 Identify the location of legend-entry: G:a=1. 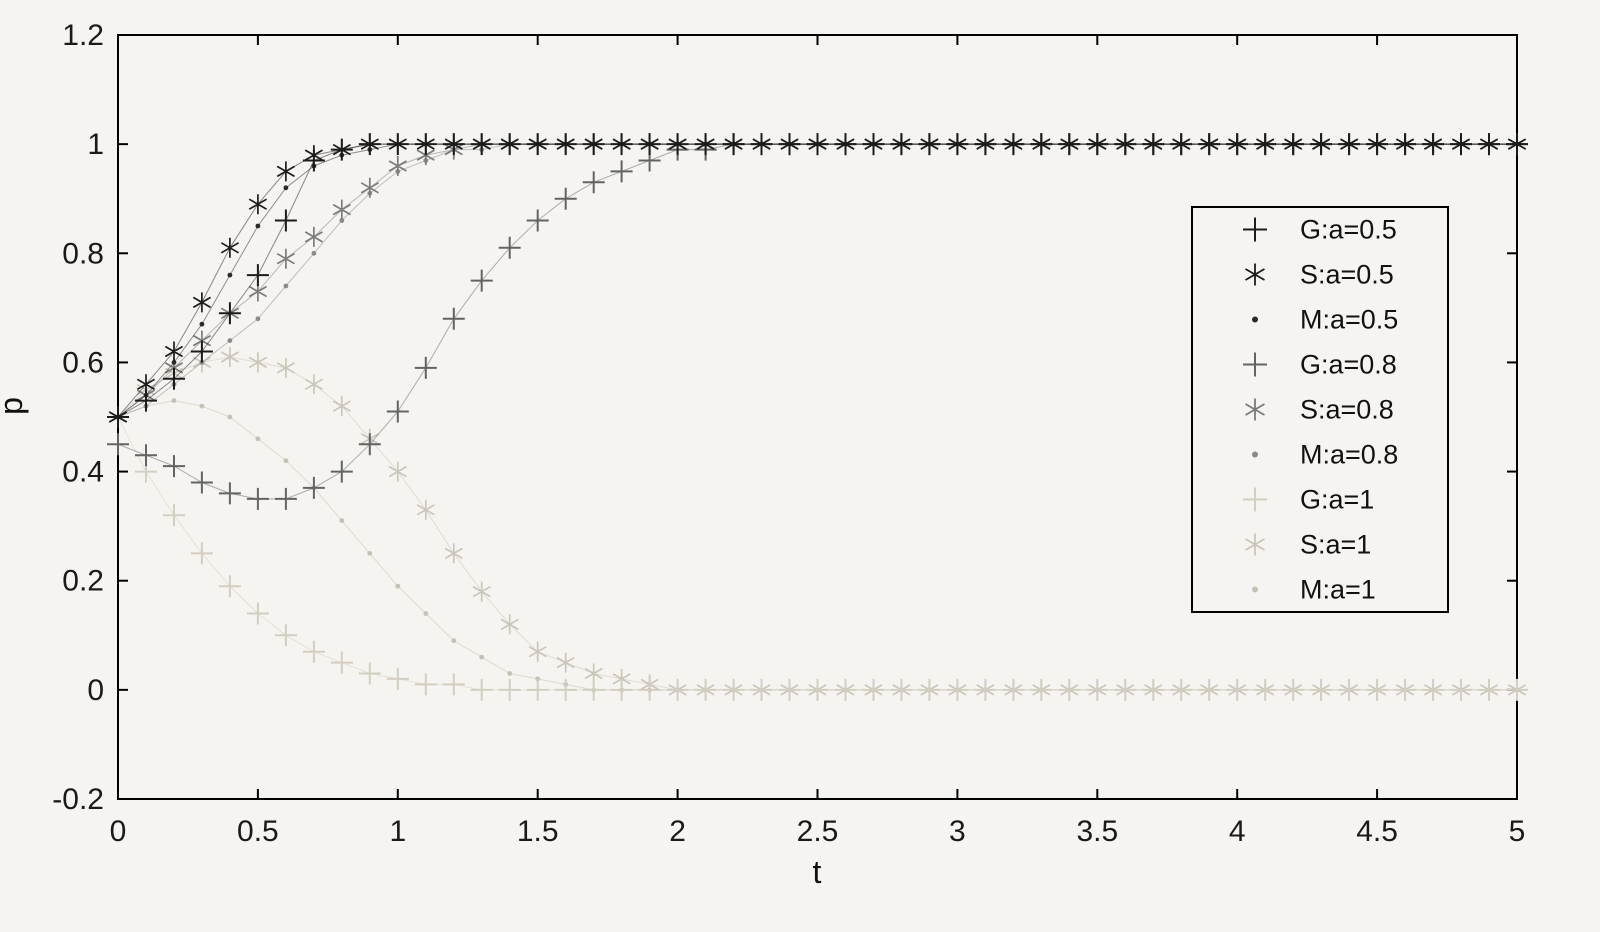
(1308, 500).